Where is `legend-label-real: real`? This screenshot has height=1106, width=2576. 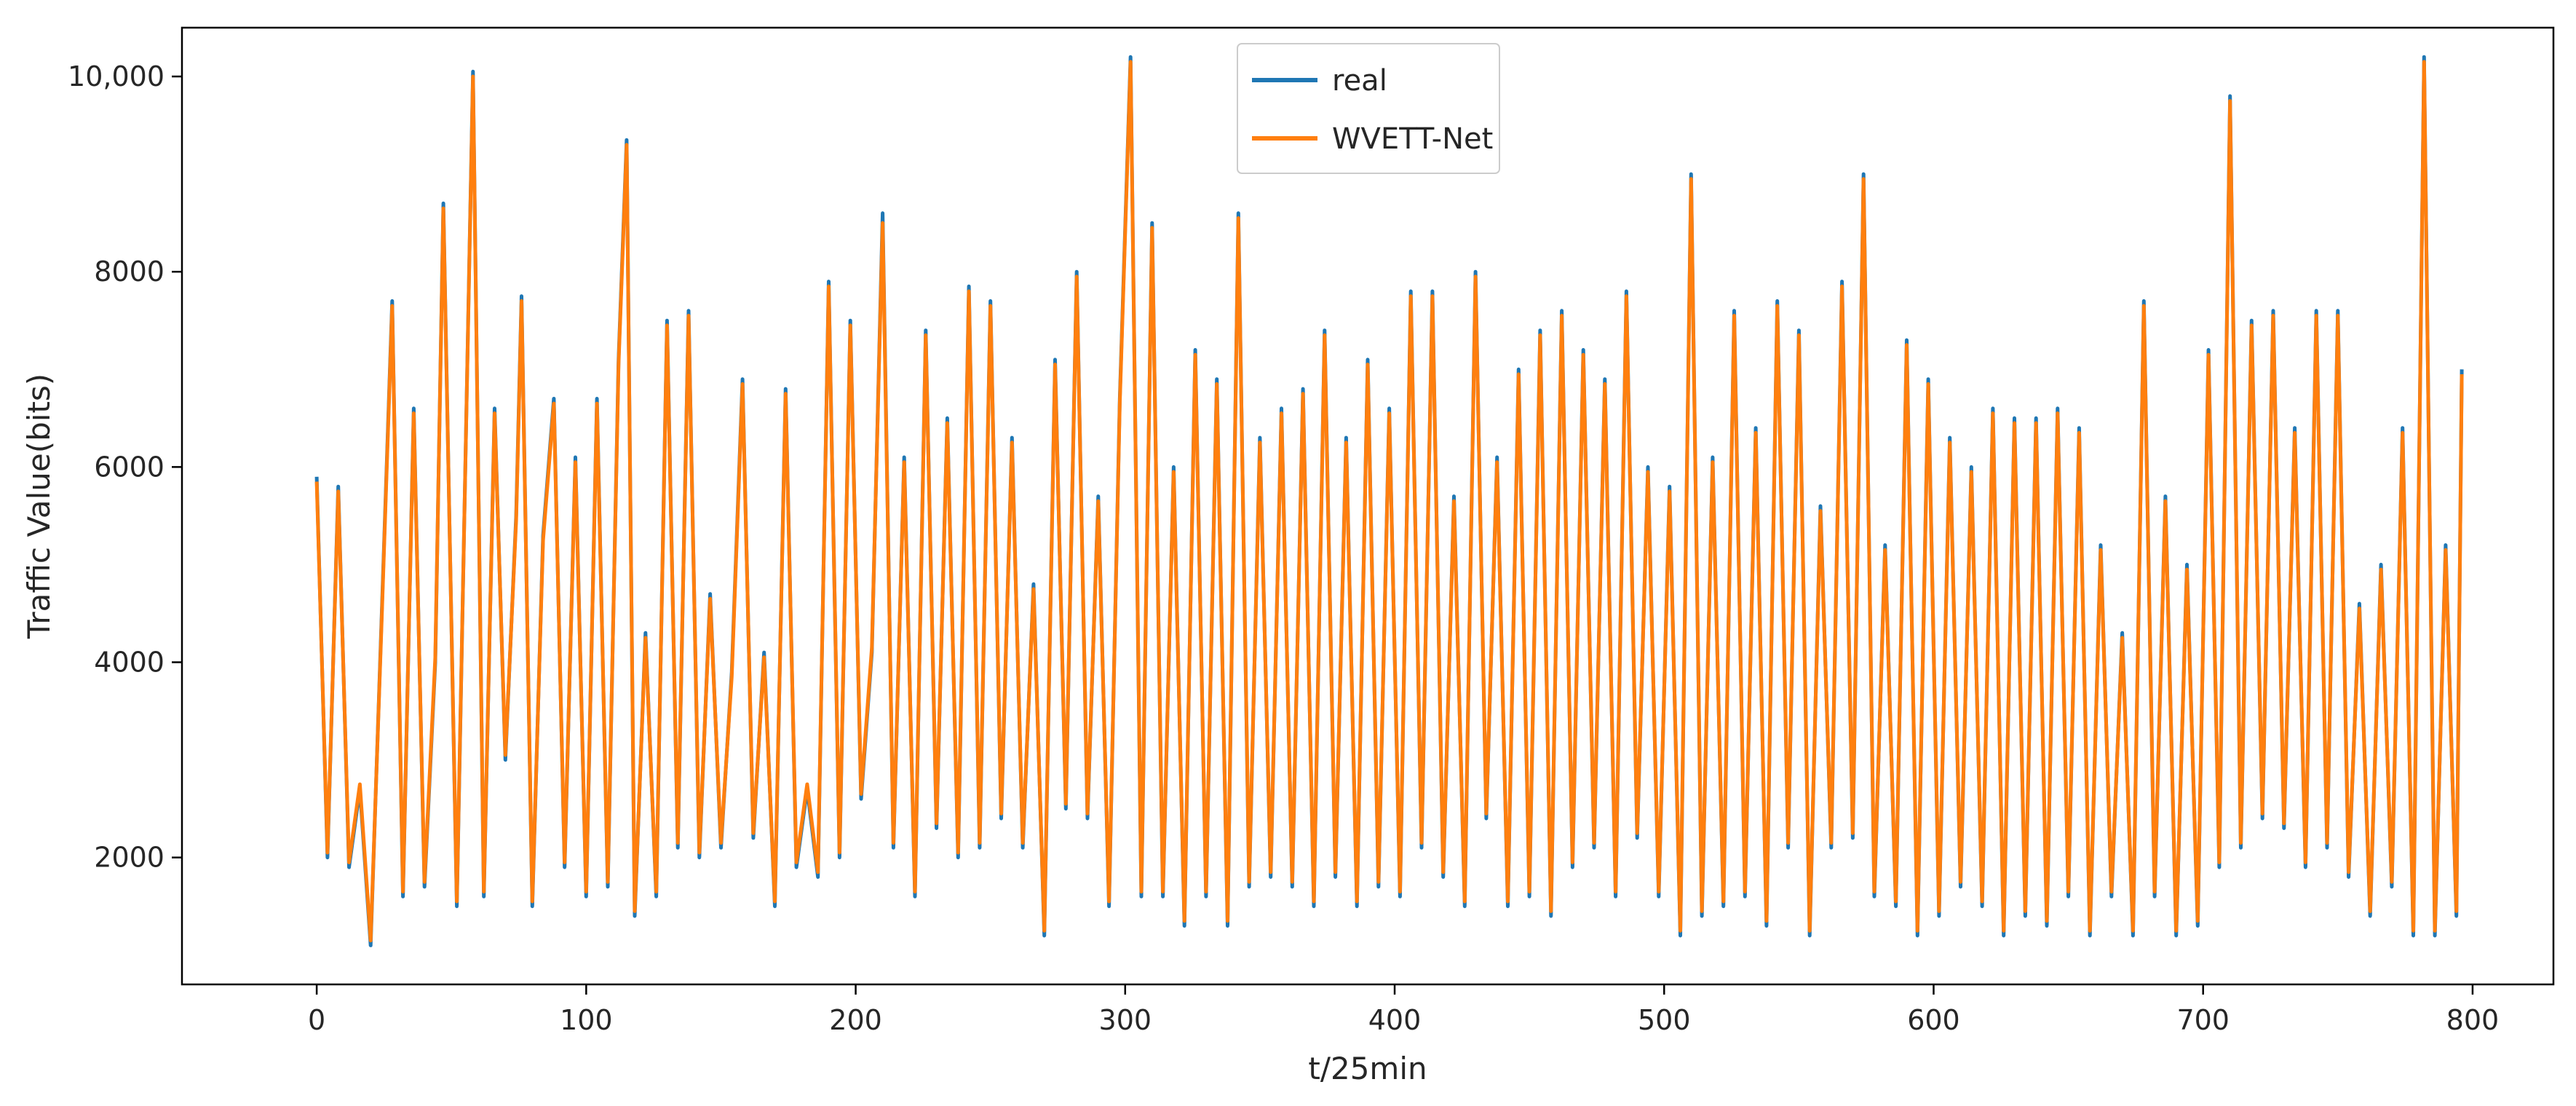
legend-label-real: real is located at coordinates (1359, 81).